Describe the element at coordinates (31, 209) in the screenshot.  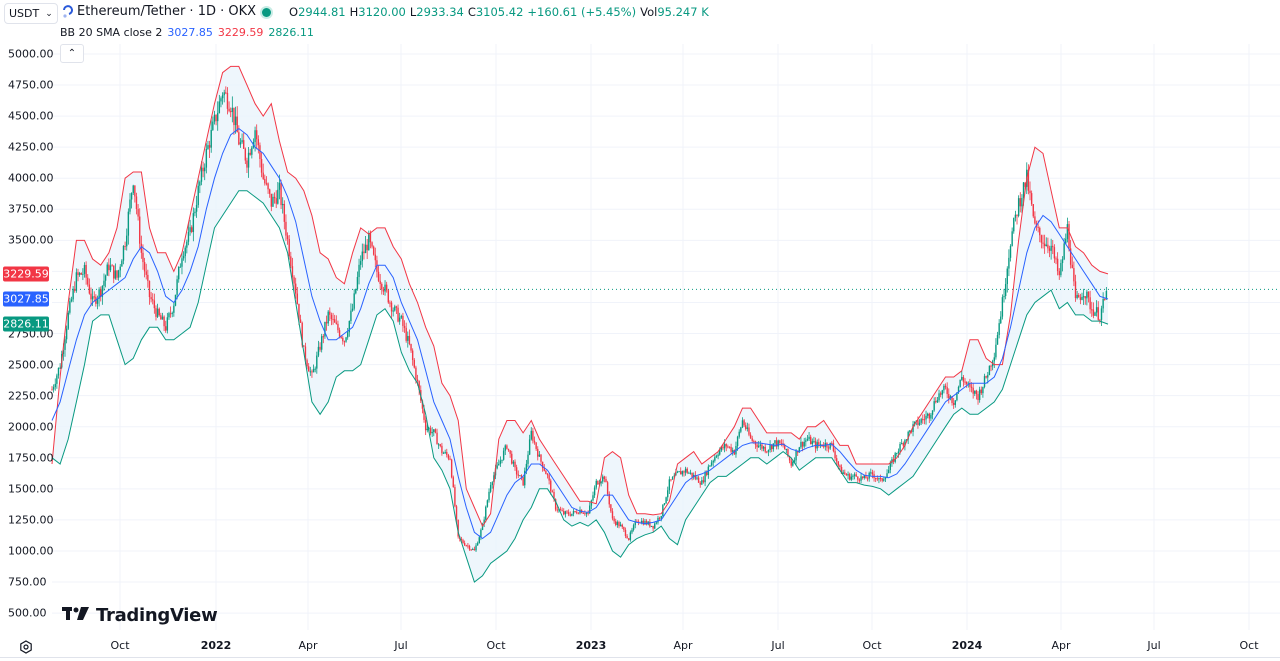
I see `price-tick-label: 3750.00` at that location.